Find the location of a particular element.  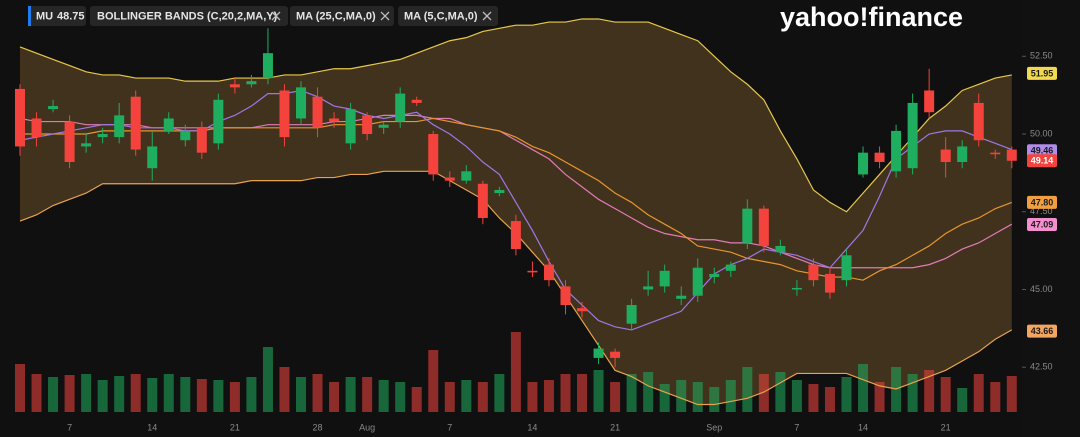

brand-logo: yahoo!finance is located at coordinates (871, 17).